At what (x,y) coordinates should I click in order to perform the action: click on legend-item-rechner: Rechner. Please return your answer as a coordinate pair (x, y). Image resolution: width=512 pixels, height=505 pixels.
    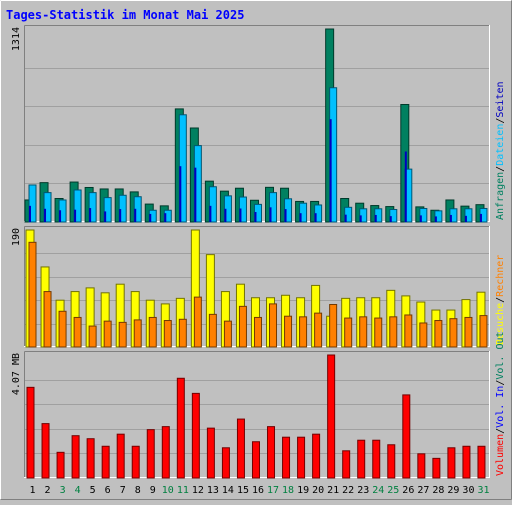
    Looking at the image, I should click on (500, 276).